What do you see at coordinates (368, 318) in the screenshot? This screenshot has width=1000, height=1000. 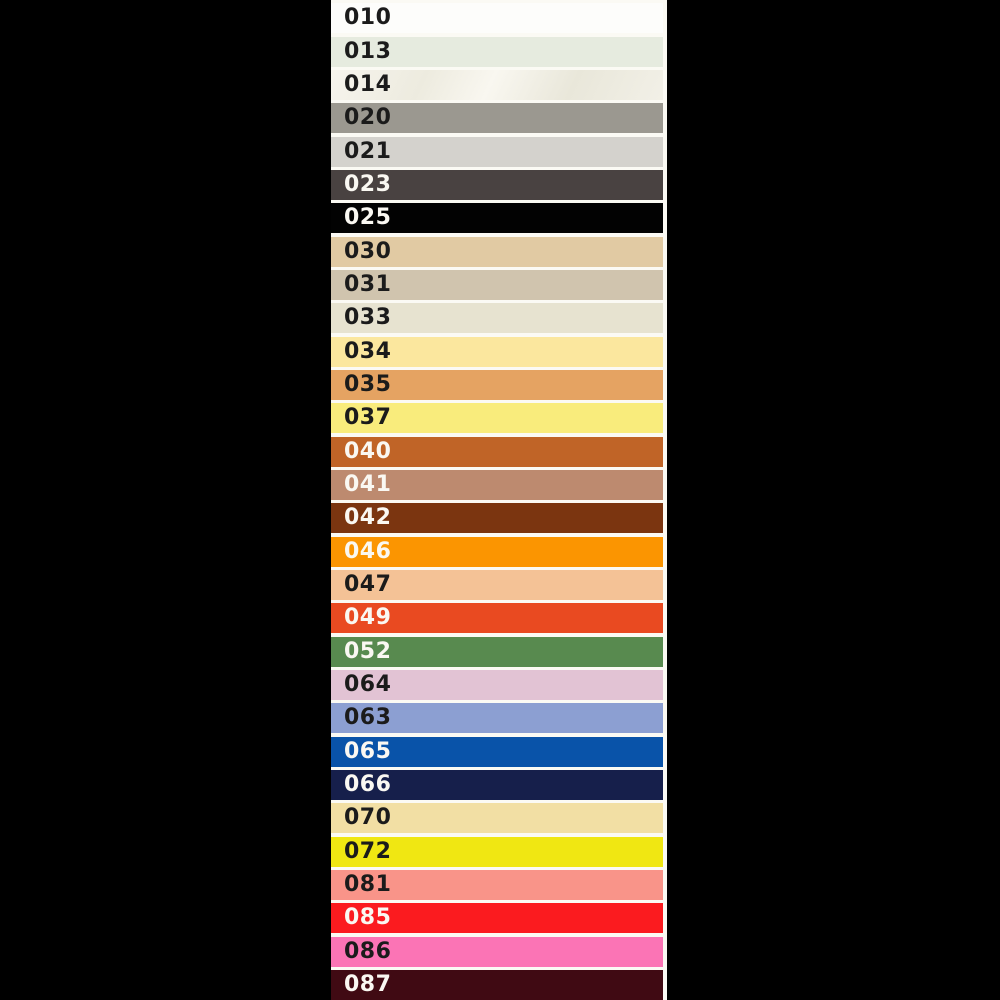 I see `color-code-label: 033` at bounding box center [368, 318].